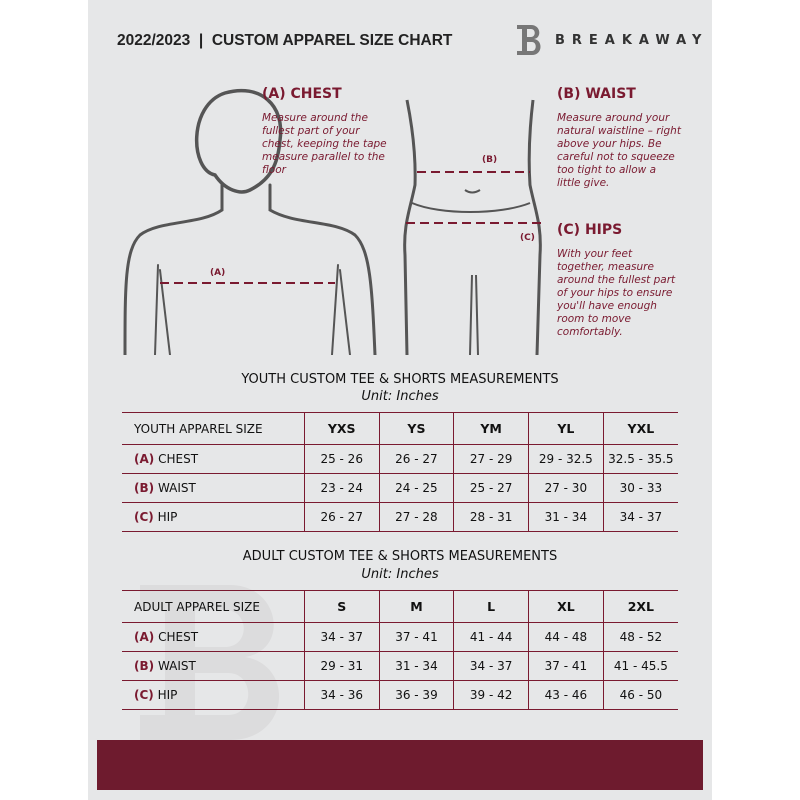  What do you see at coordinates (400, 556) in the screenshot?
I see `adult-table-title: ADULT CUSTOM TEE & SHORTS MEASUREMENTS` at bounding box center [400, 556].